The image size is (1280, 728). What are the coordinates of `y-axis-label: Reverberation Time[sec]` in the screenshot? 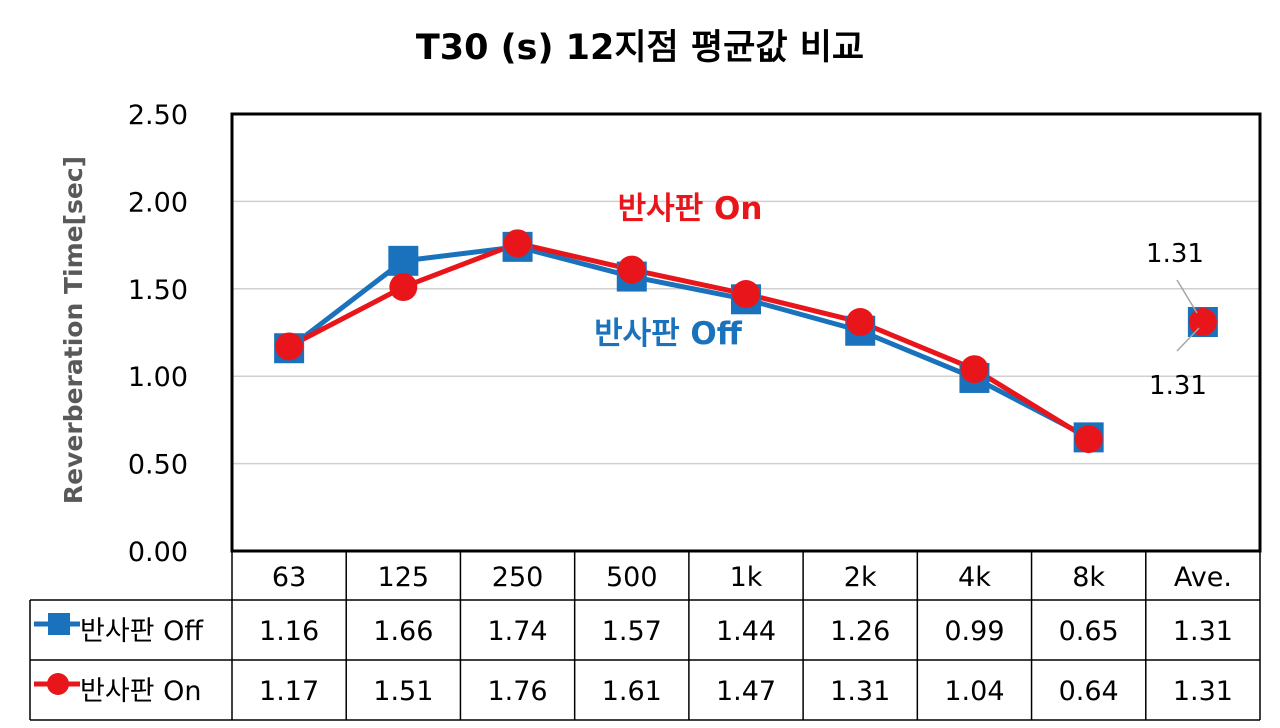 It's located at (73, 330).